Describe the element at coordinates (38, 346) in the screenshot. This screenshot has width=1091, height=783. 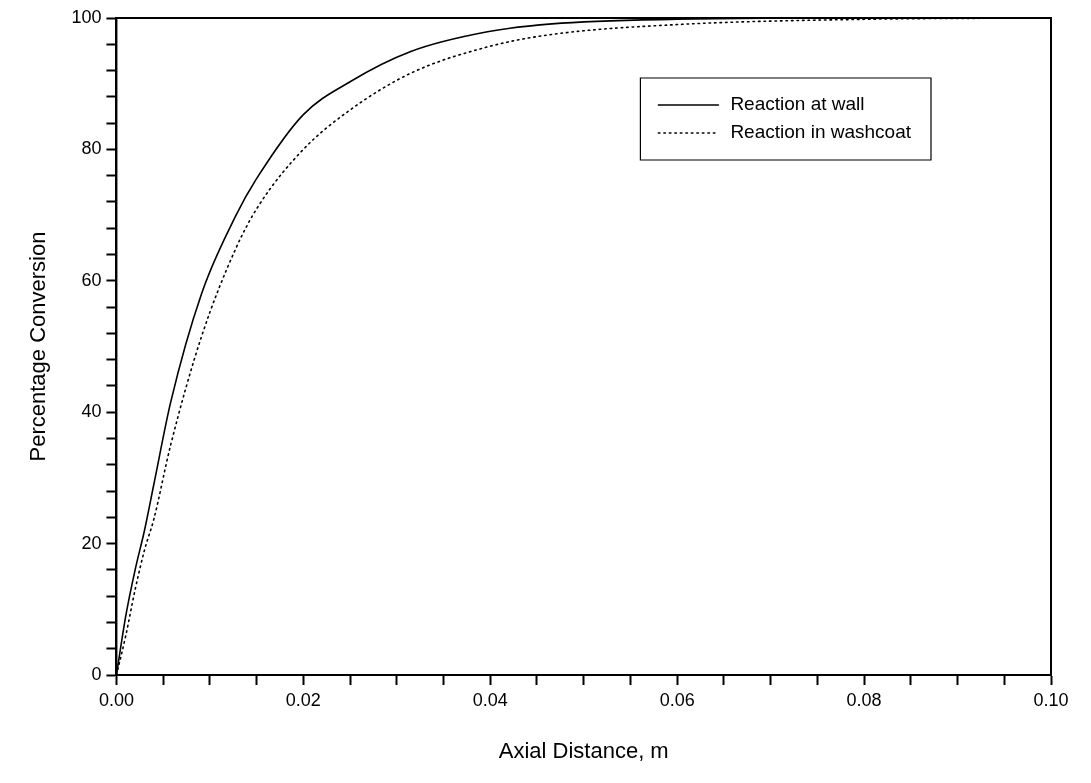
I see `y-axis-title: Percentage Conversion` at that location.